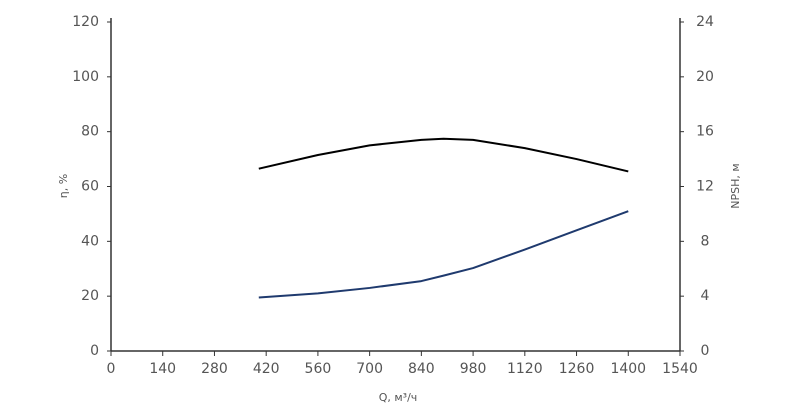 The width and height of the screenshot is (800, 408). Describe the element at coordinates (473, 369) in the screenshot. I see `x-tick-label: 980` at that location.